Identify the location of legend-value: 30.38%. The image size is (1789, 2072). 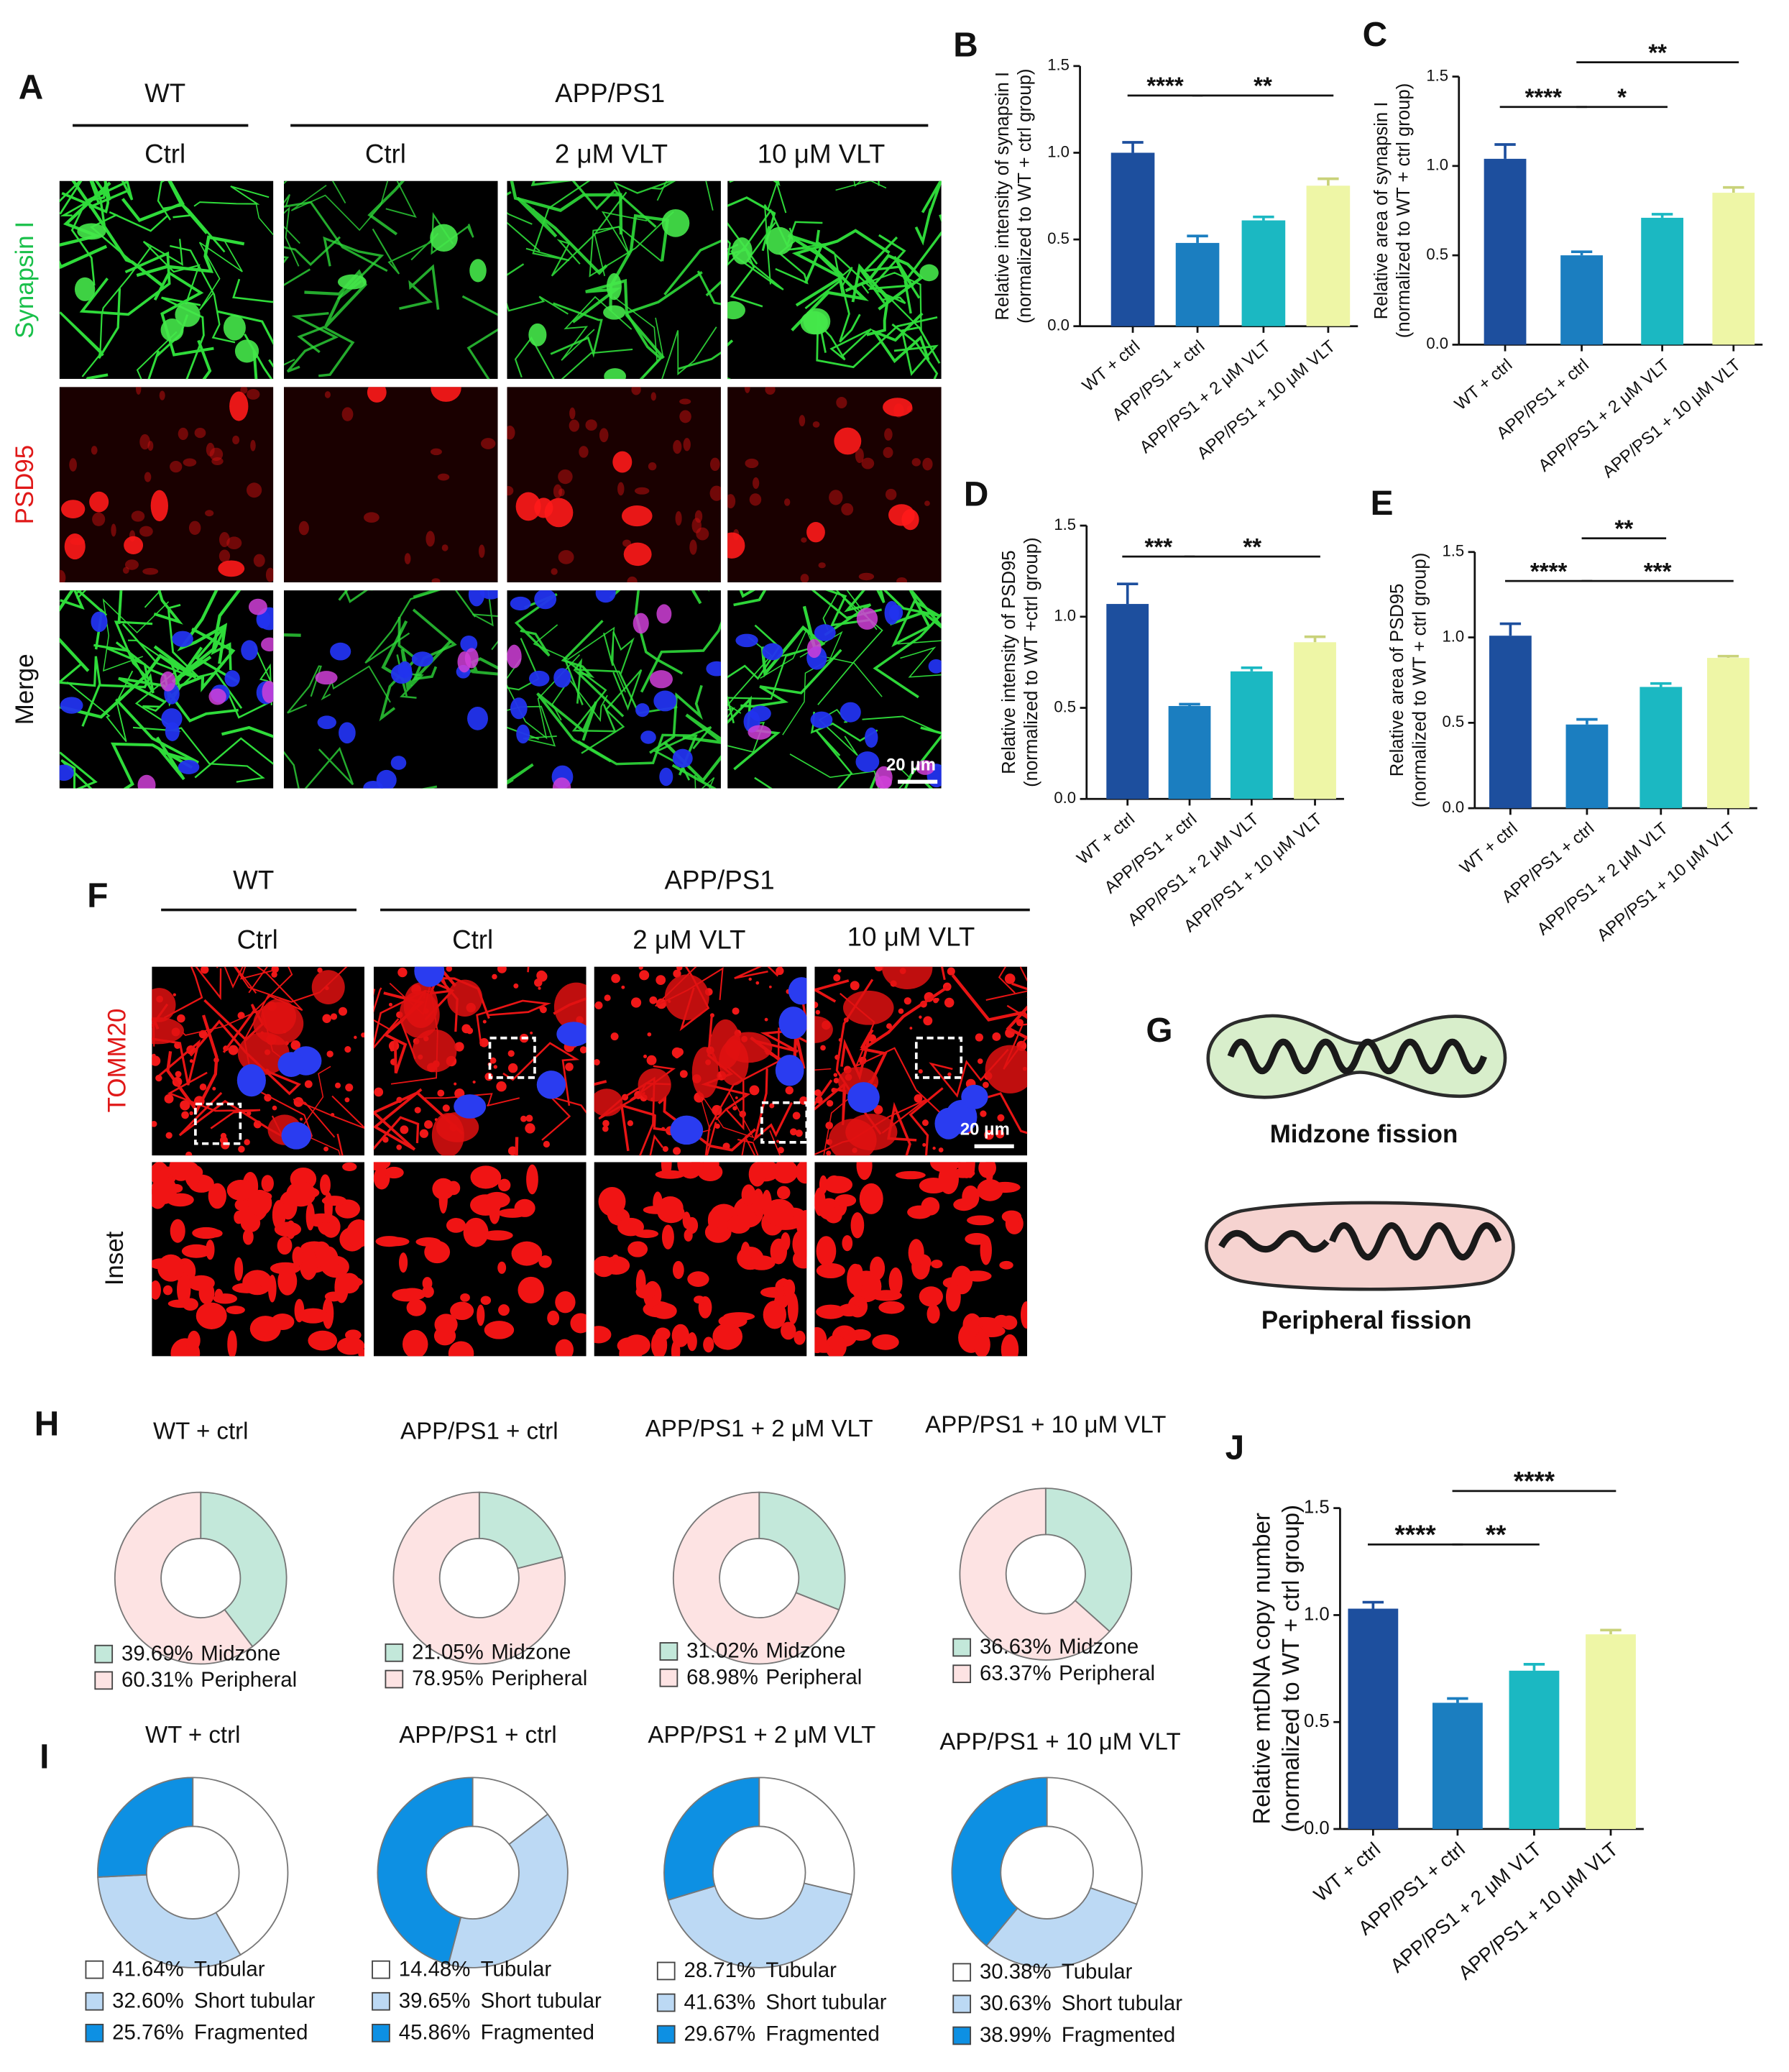
(1016, 1972).